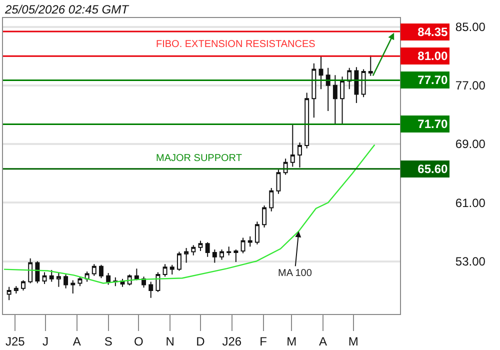  I want to click on ref-line-label: 77.70, so click(433, 80).